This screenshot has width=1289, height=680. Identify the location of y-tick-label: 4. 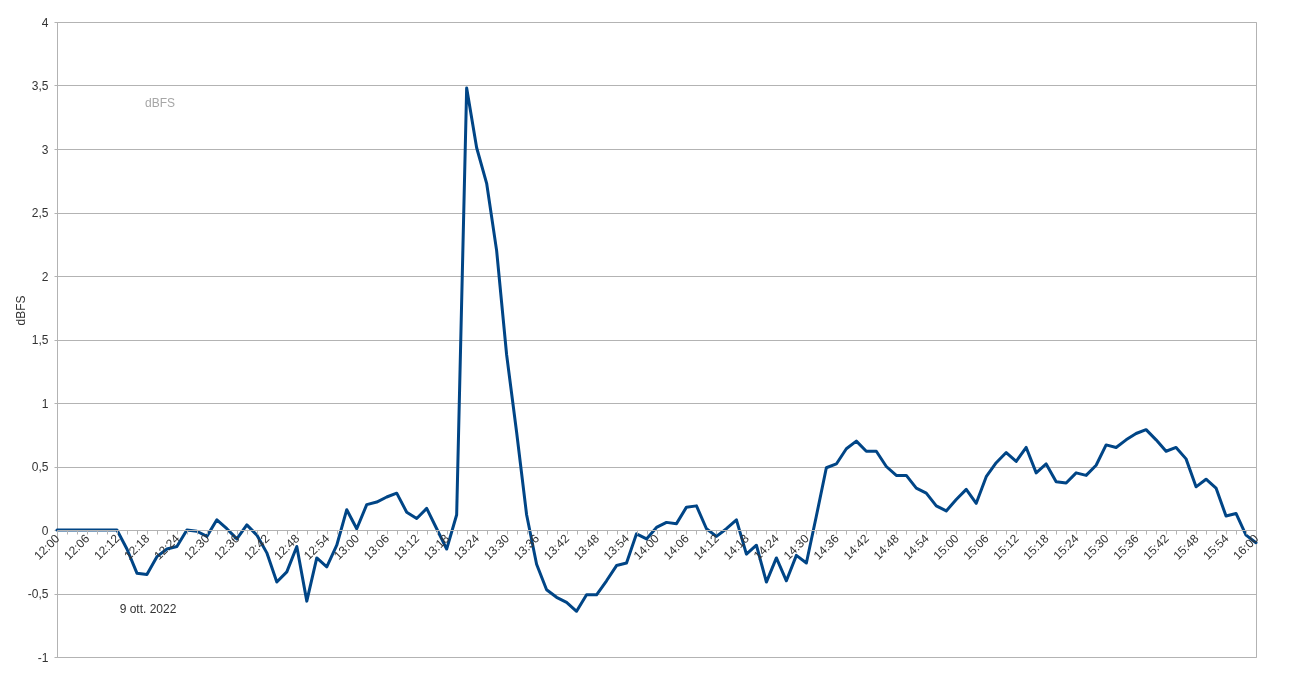
(45, 22).